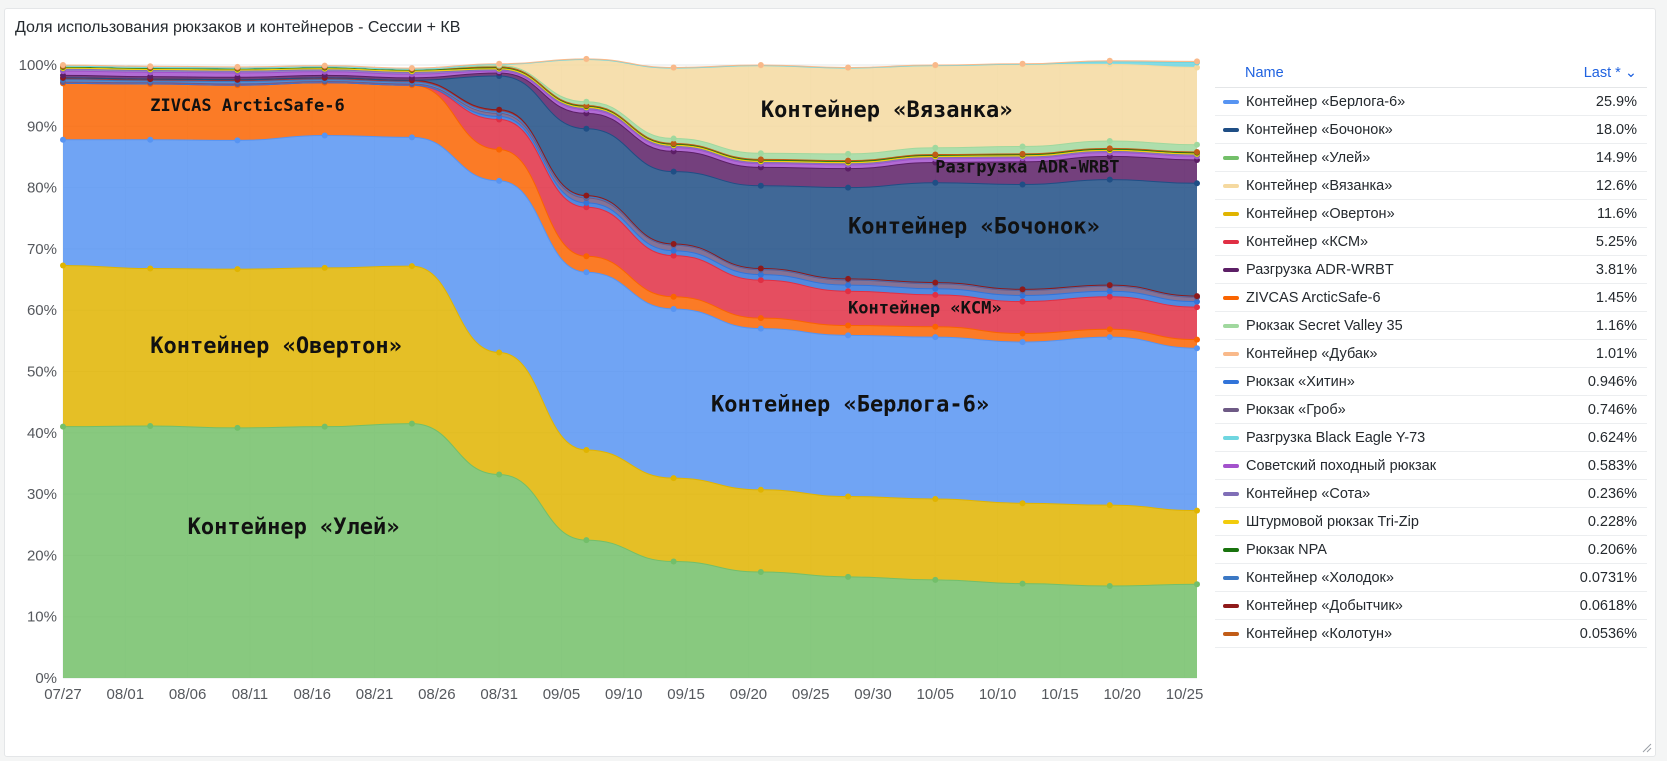 This screenshot has height=761, width=1667. What do you see at coordinates (562, 694) in the screenshot?
I see `x-tick-label: 09/05` at bounding box center [562, 694].